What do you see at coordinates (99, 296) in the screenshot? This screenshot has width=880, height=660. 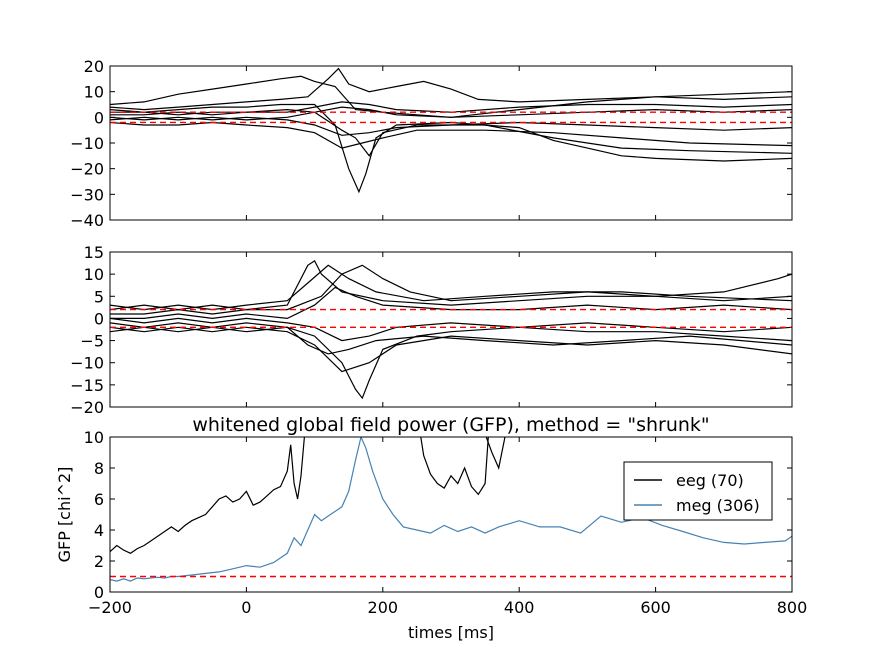 I see `y-tick-label: 5` at bounding box center [99, 296].